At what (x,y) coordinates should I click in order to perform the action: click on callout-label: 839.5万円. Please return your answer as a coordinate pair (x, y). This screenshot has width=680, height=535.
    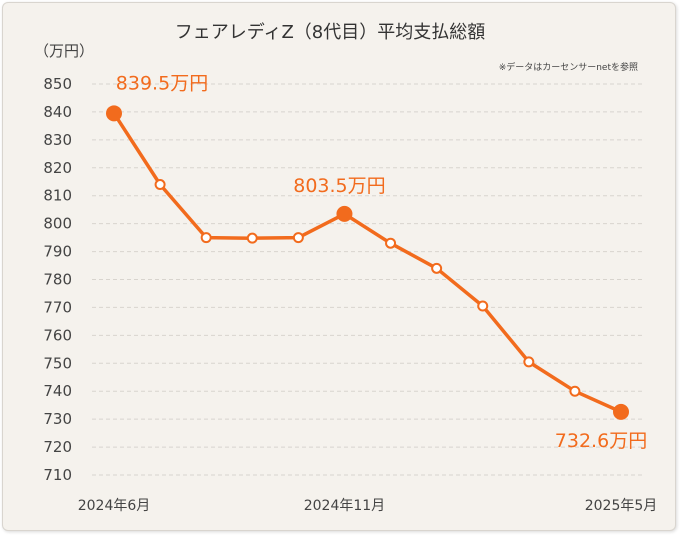
    Looking at the image, I should click on (162, 83).